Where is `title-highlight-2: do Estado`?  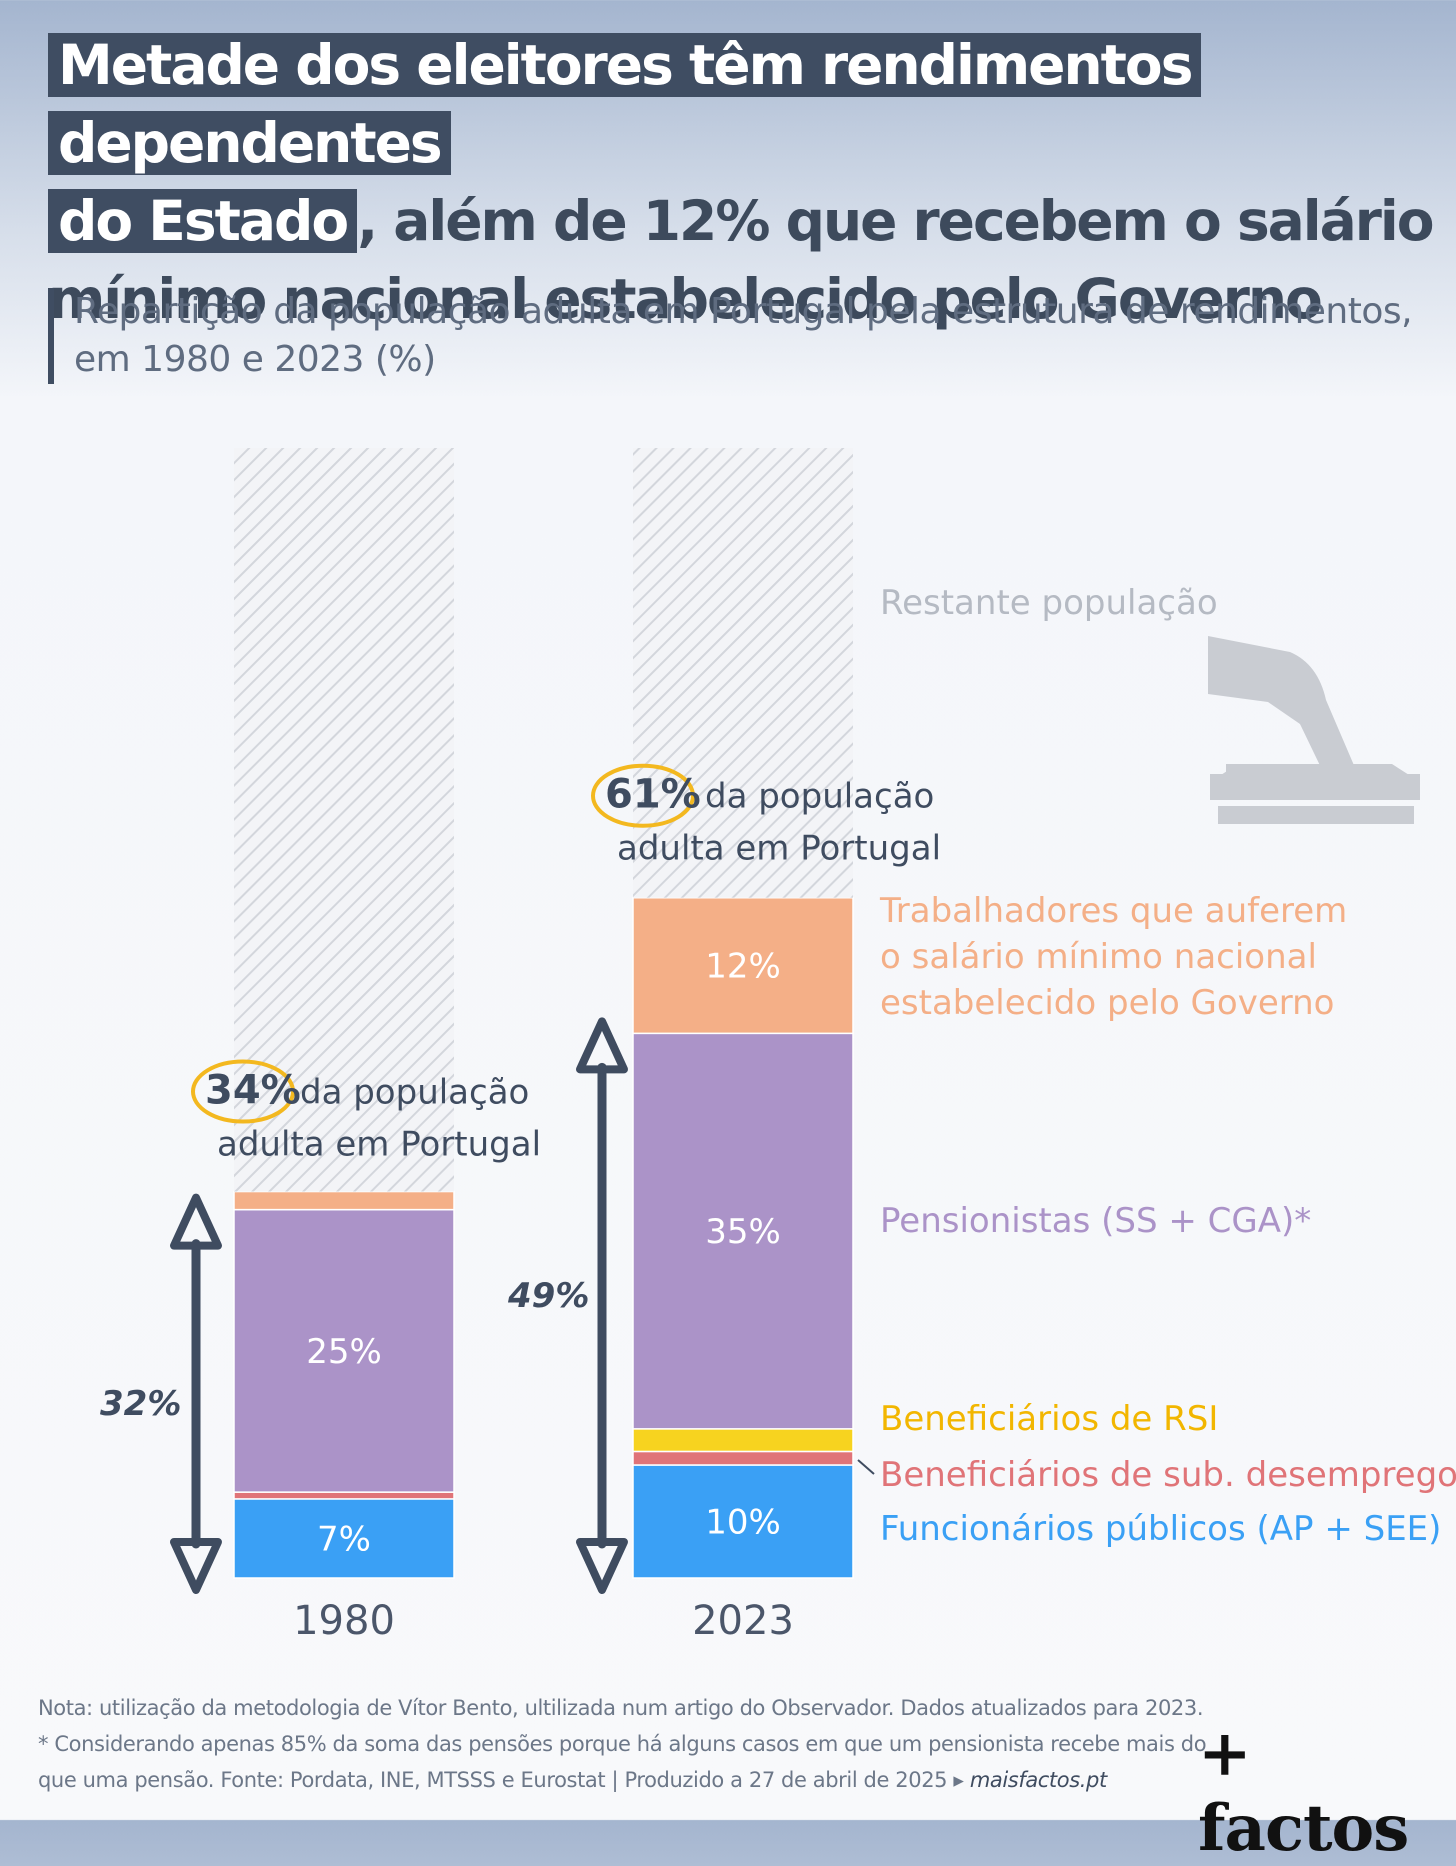
title-highlight-2: do Estado is located at coordinates (203, 221).